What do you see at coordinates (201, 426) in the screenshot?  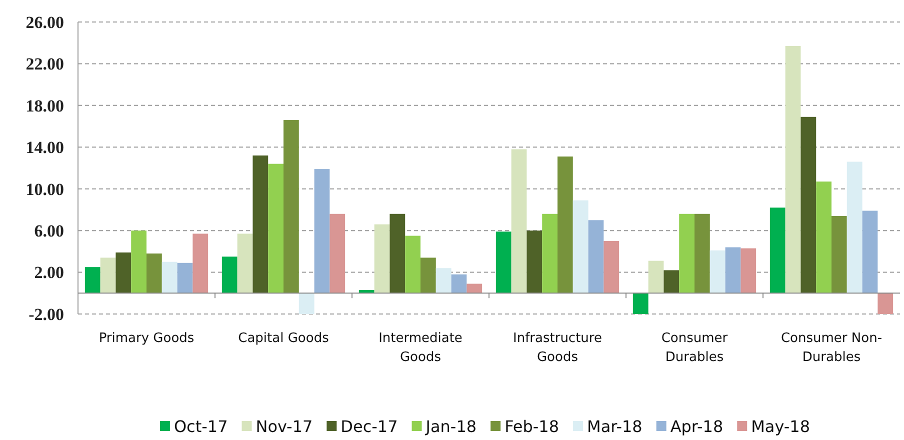 I see `legend-label: Oct-17` at bounding box center [201, 426].